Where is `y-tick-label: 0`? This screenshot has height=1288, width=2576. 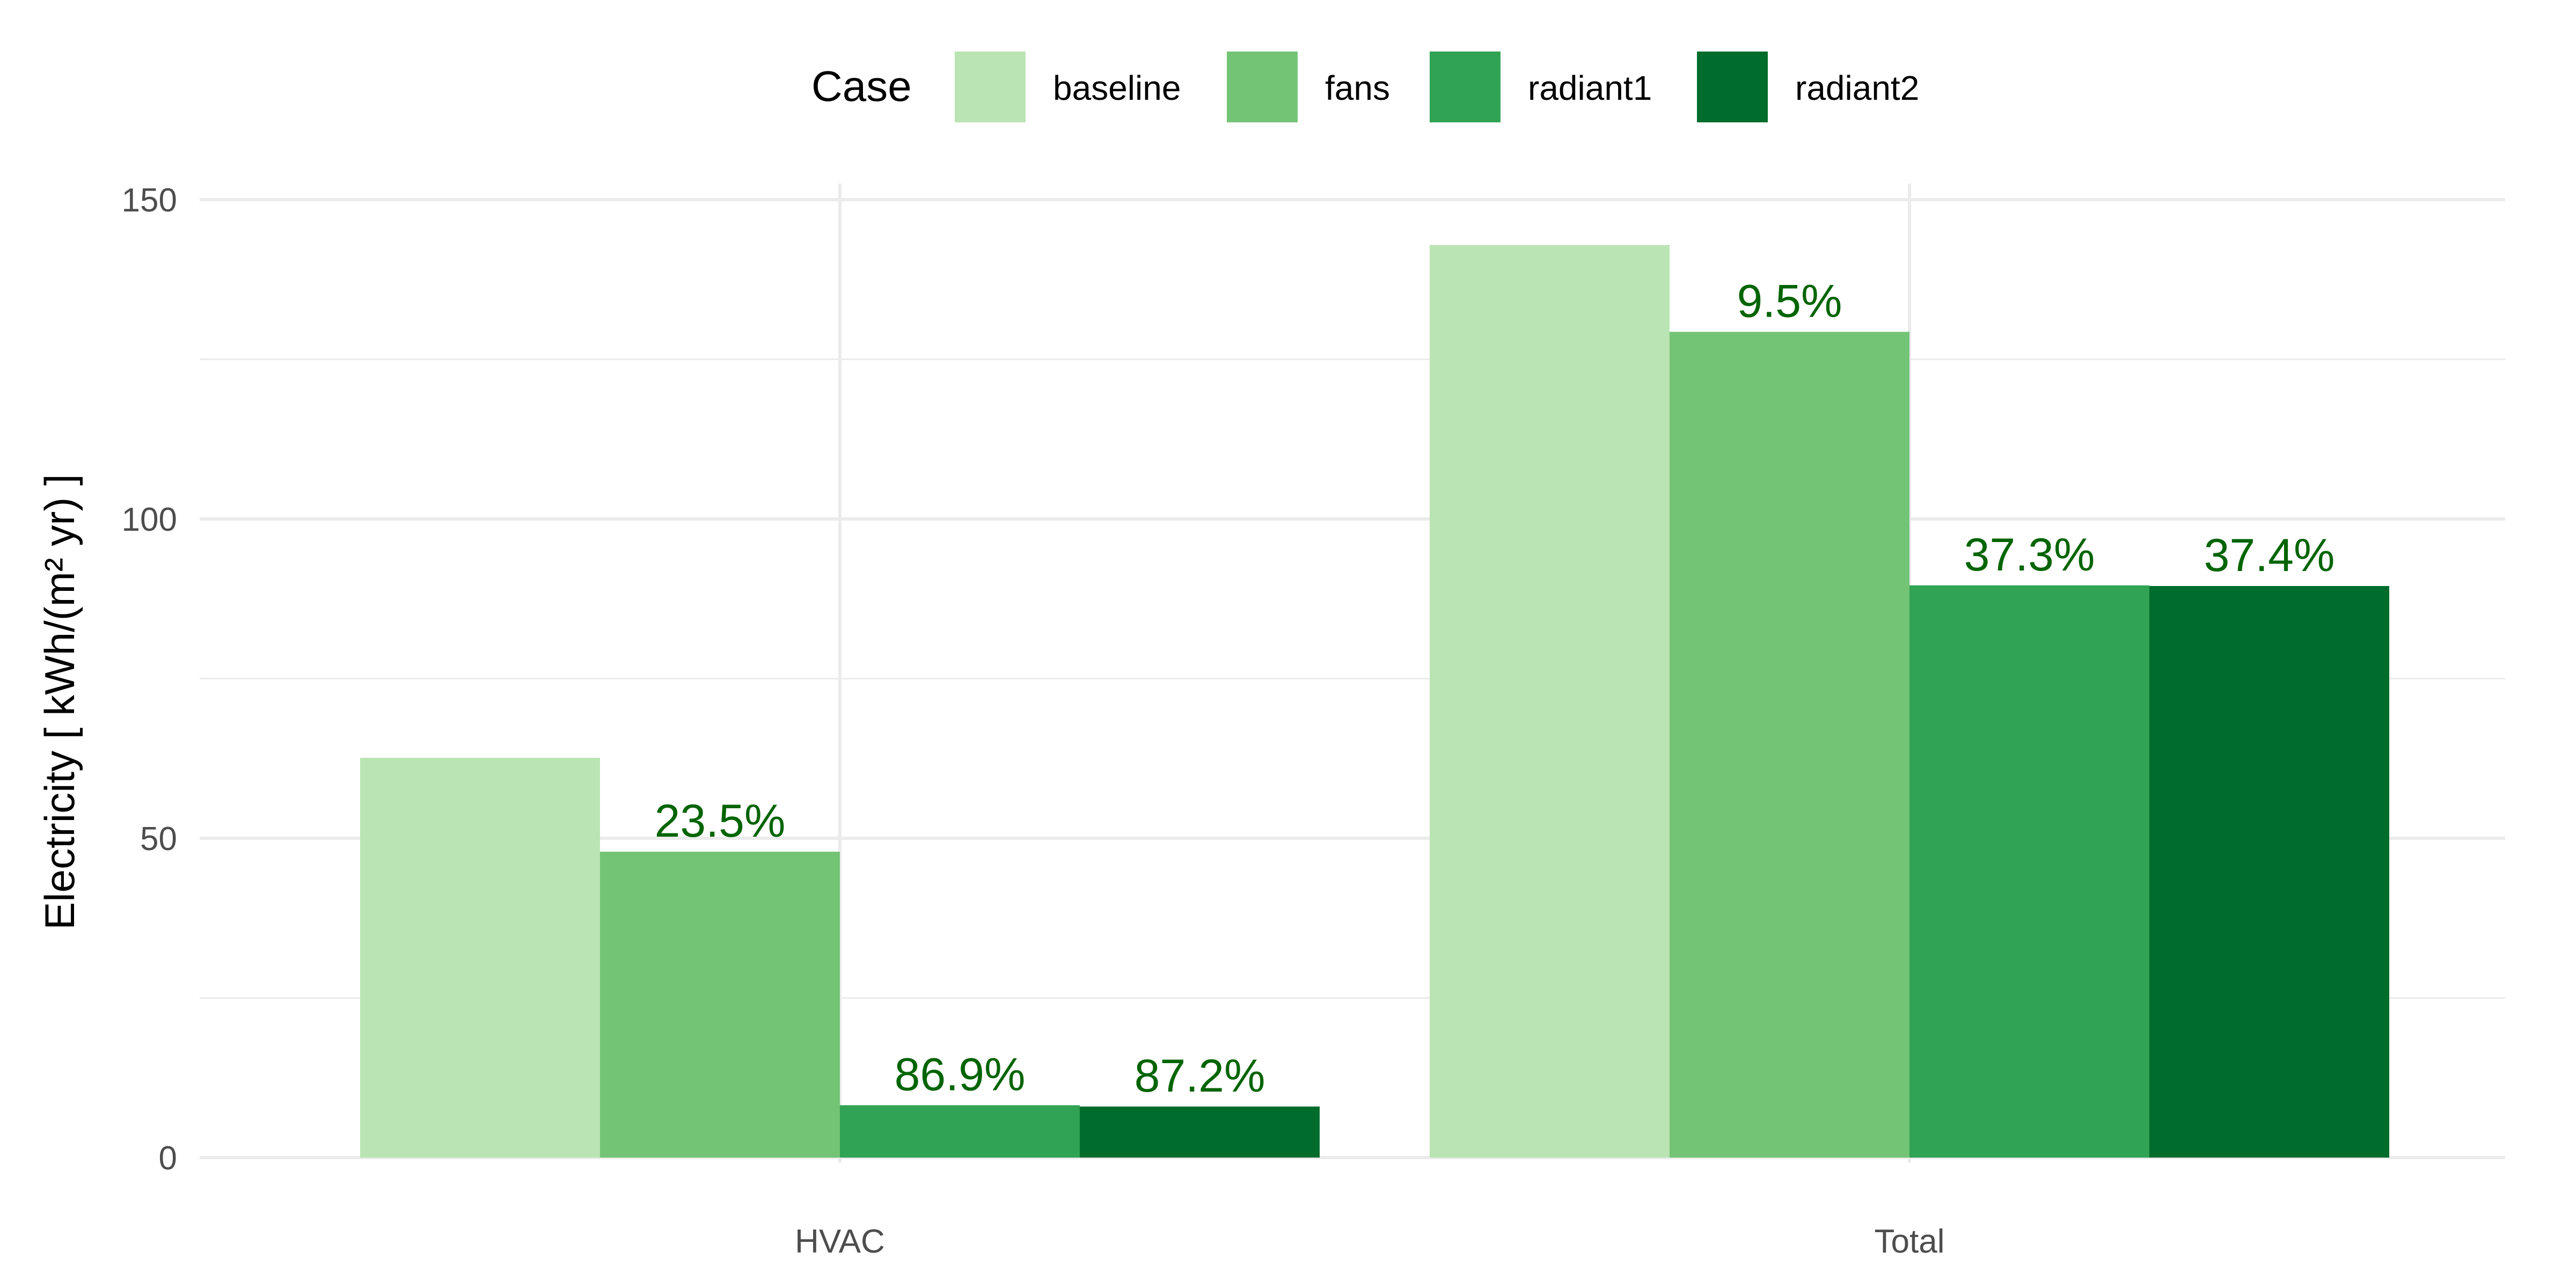
y-tick-label: 0 is located at coordinates (168, 1158).